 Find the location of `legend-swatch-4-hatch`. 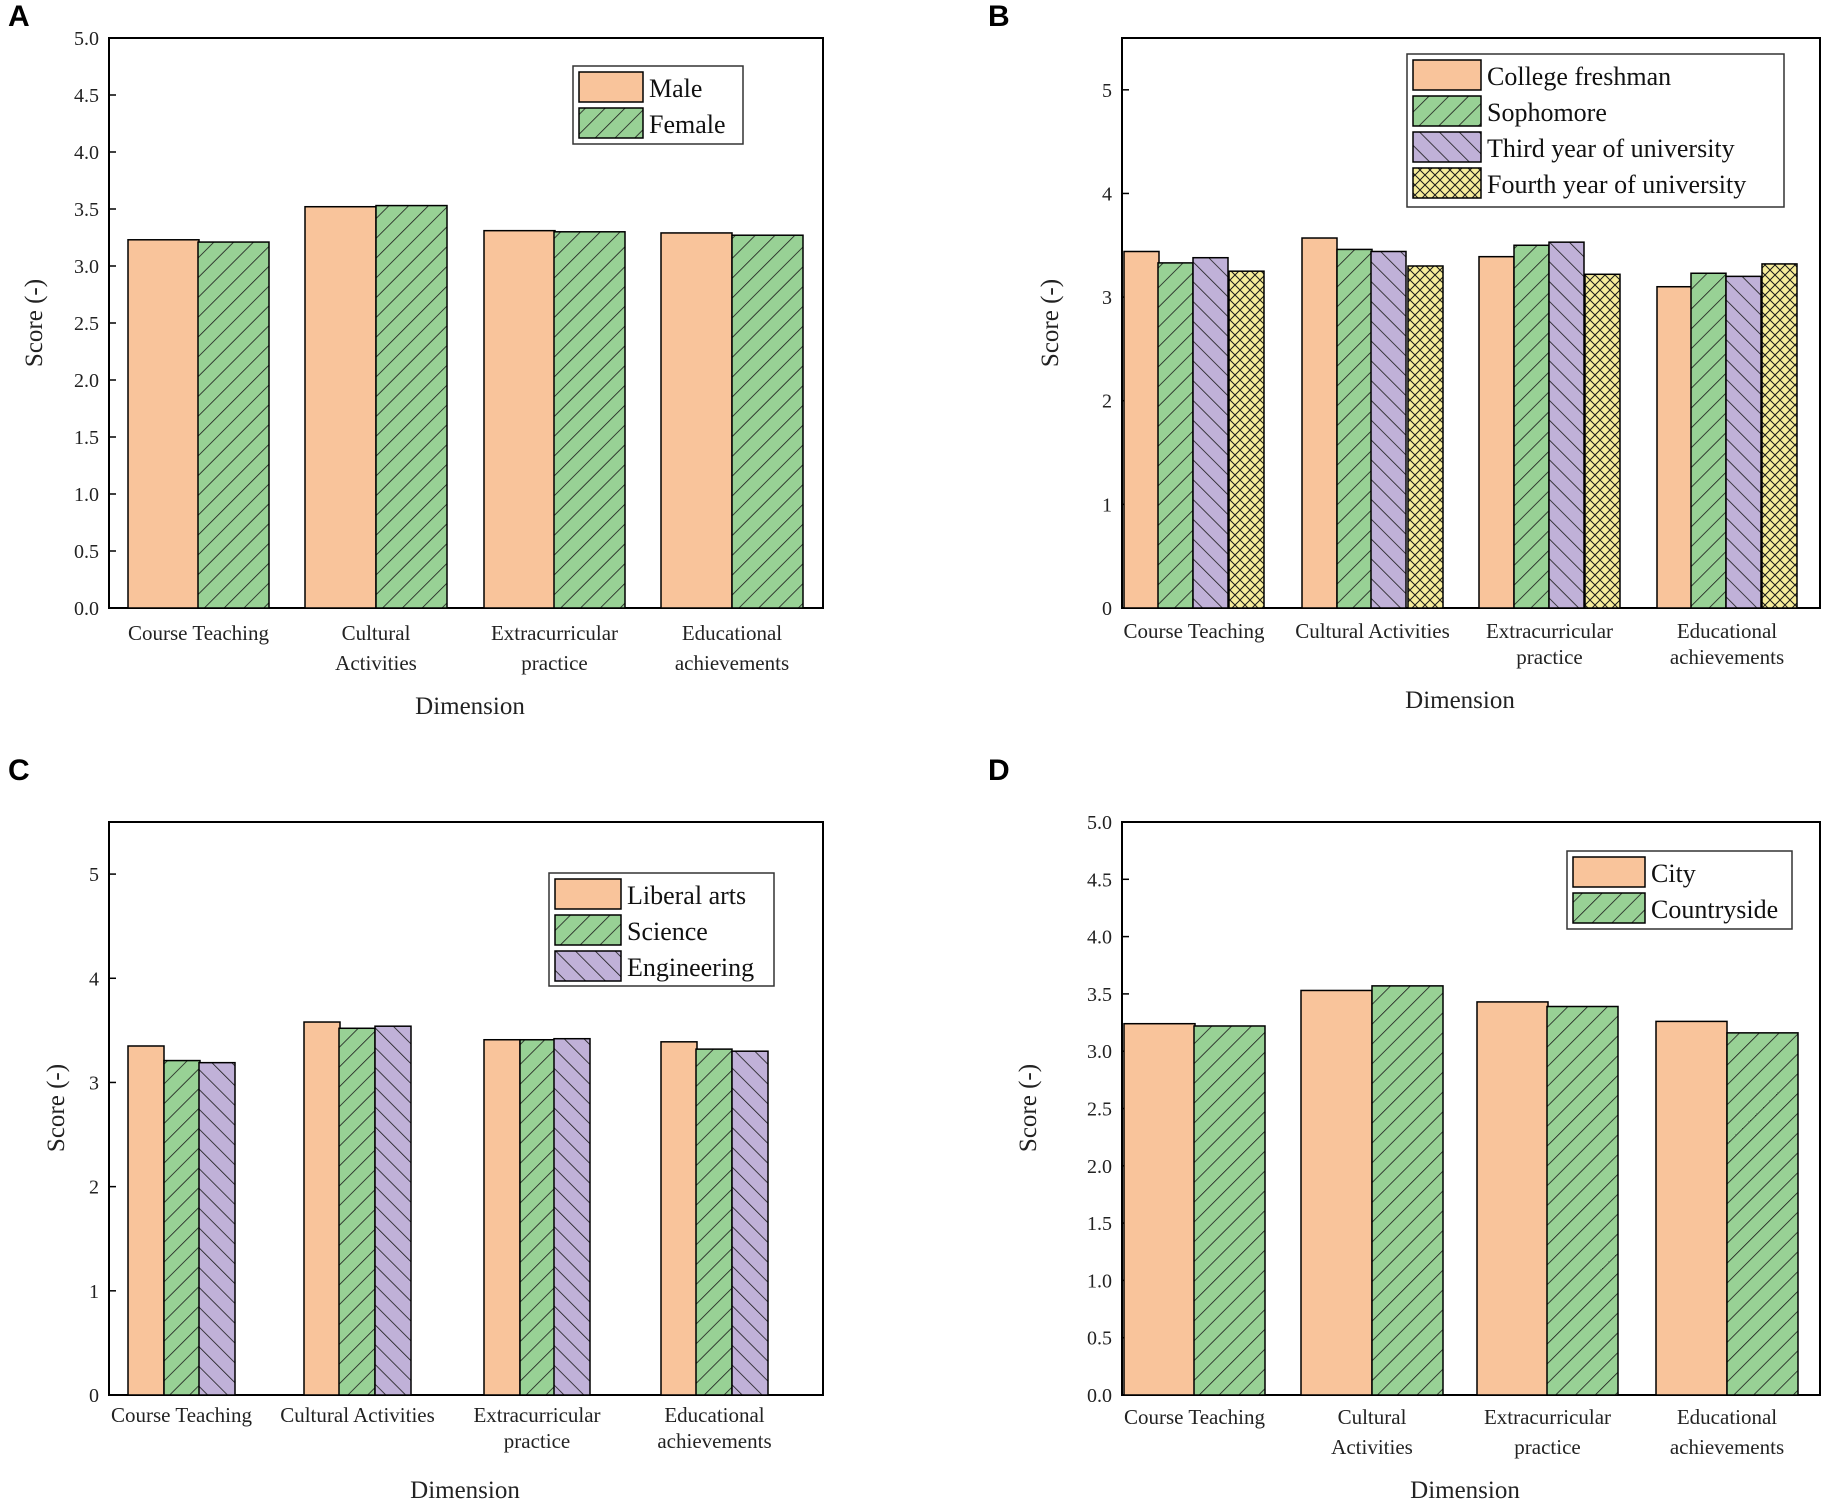

legend-swatch-4-hatch is located at coordinates (1447, 183).